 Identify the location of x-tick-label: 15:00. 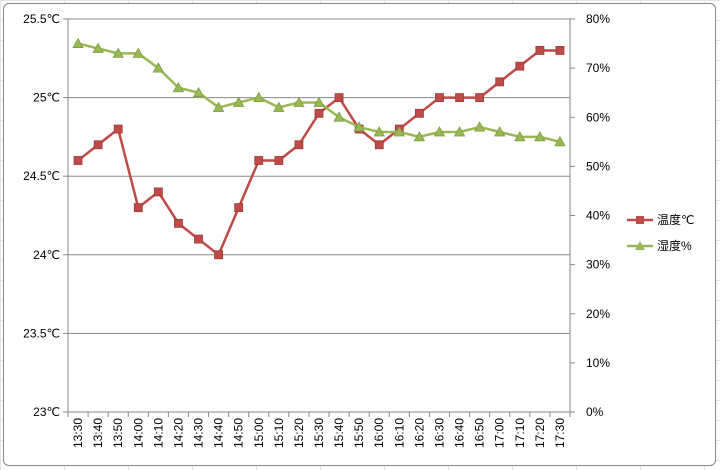
(259, 433).